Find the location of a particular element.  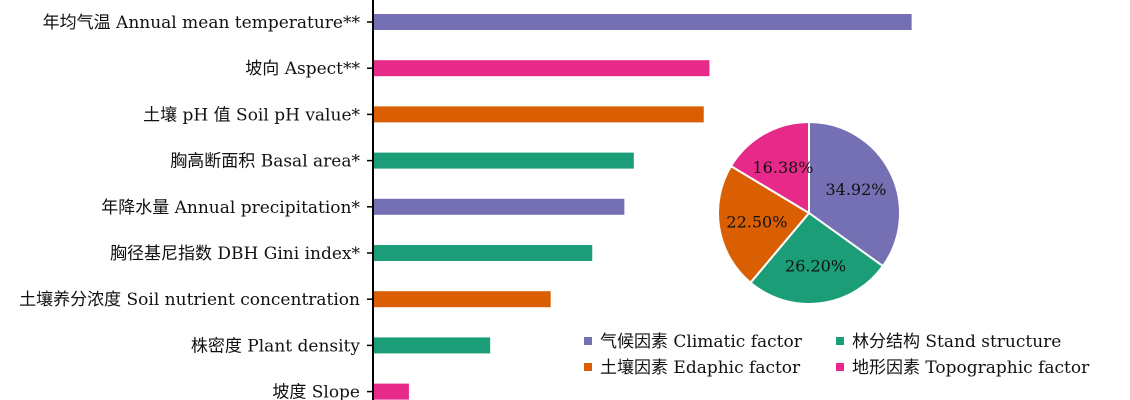

category-label: 坡度 Slope is located at coordinates (316, 391).